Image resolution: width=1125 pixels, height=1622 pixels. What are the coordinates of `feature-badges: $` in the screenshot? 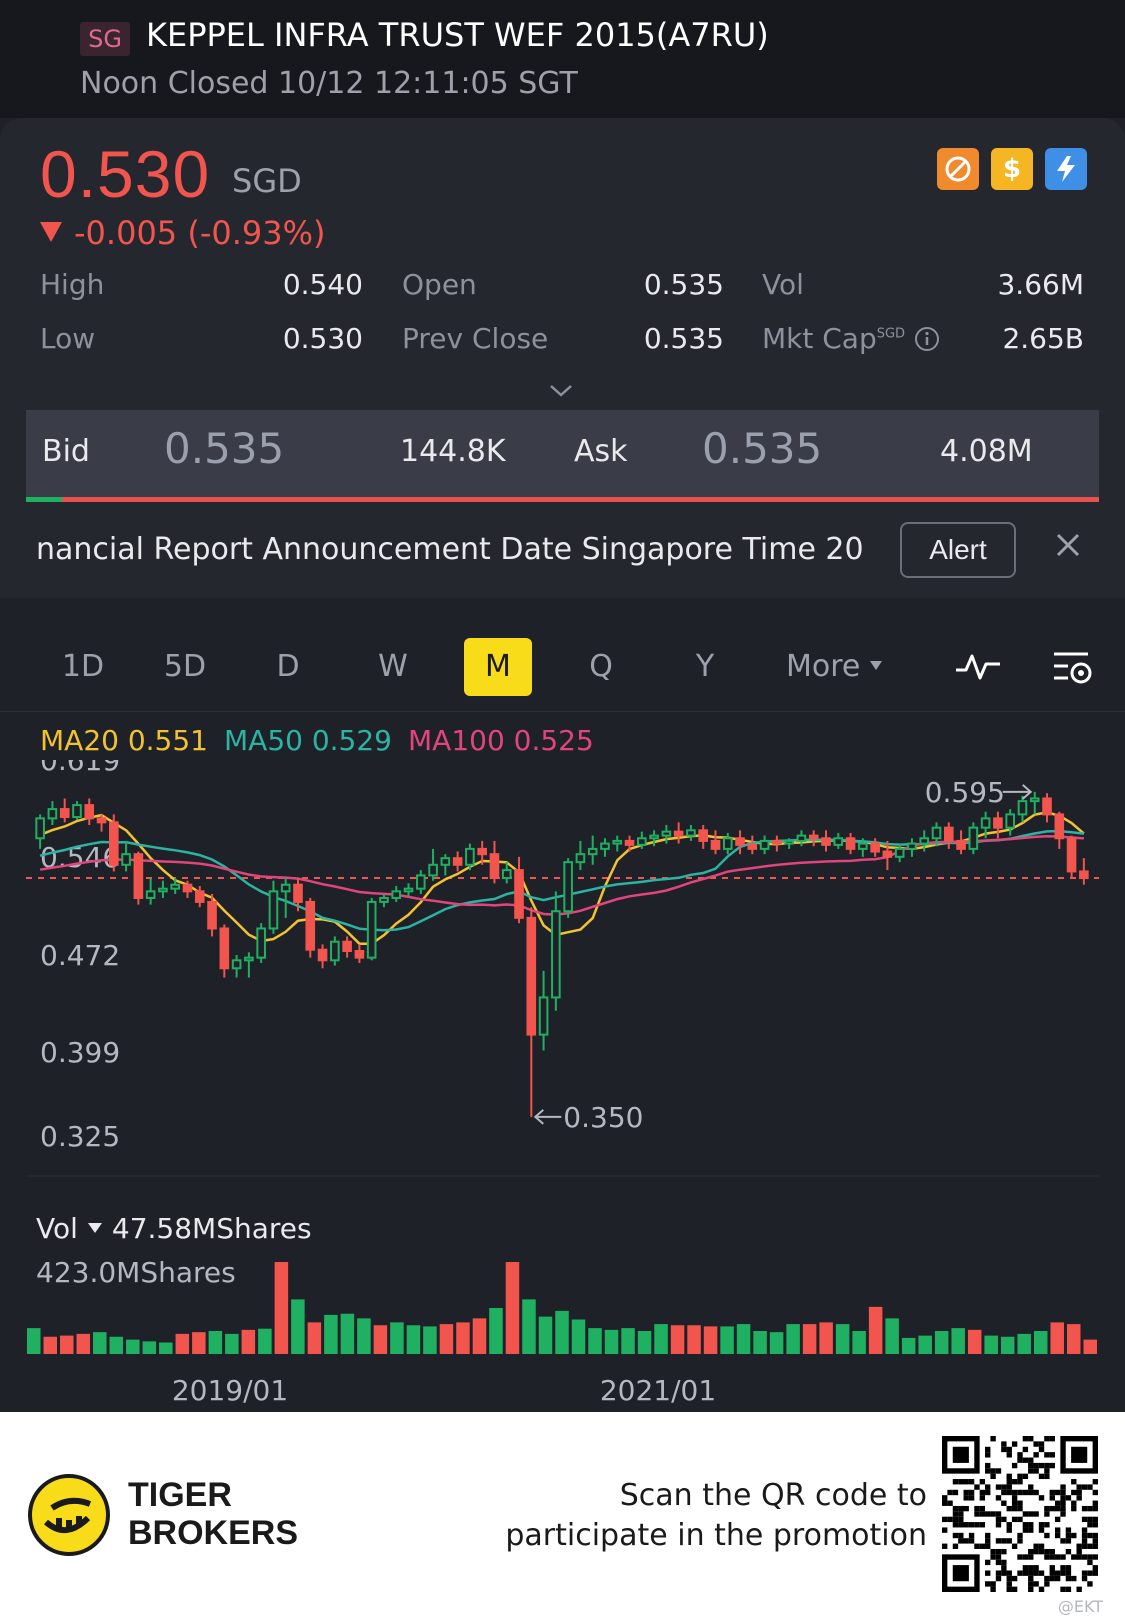 It's located at (1012, 169).